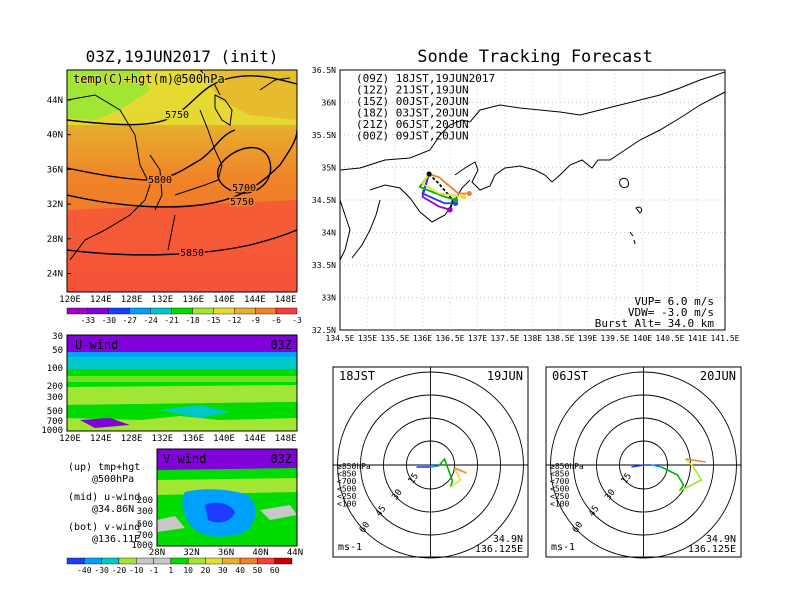 The height and width of the screenshot is (612, 792). I want to click on forecast-lat-tick: 32.5N, so click(324, 330).